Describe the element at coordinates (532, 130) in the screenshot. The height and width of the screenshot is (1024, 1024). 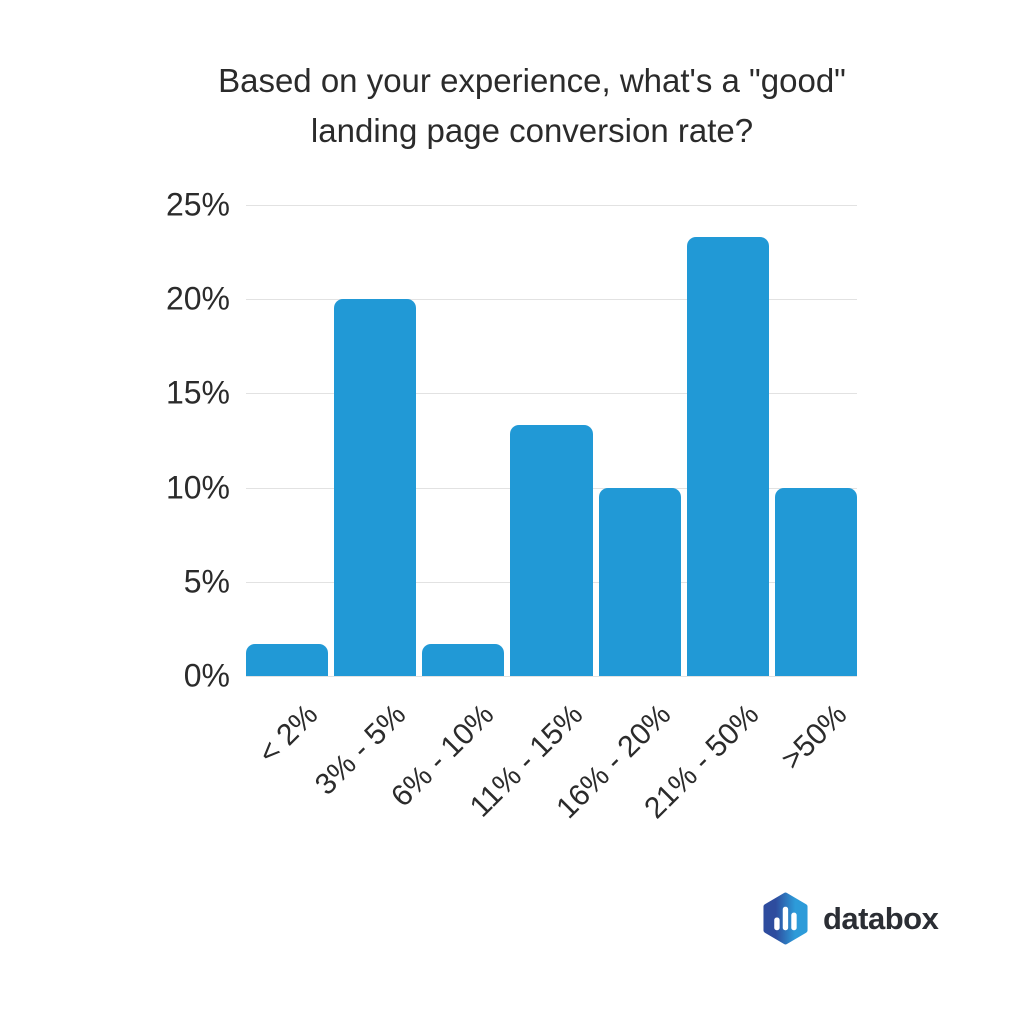
I see `chart-title-line-2: landing page conversion rate?` at that location.